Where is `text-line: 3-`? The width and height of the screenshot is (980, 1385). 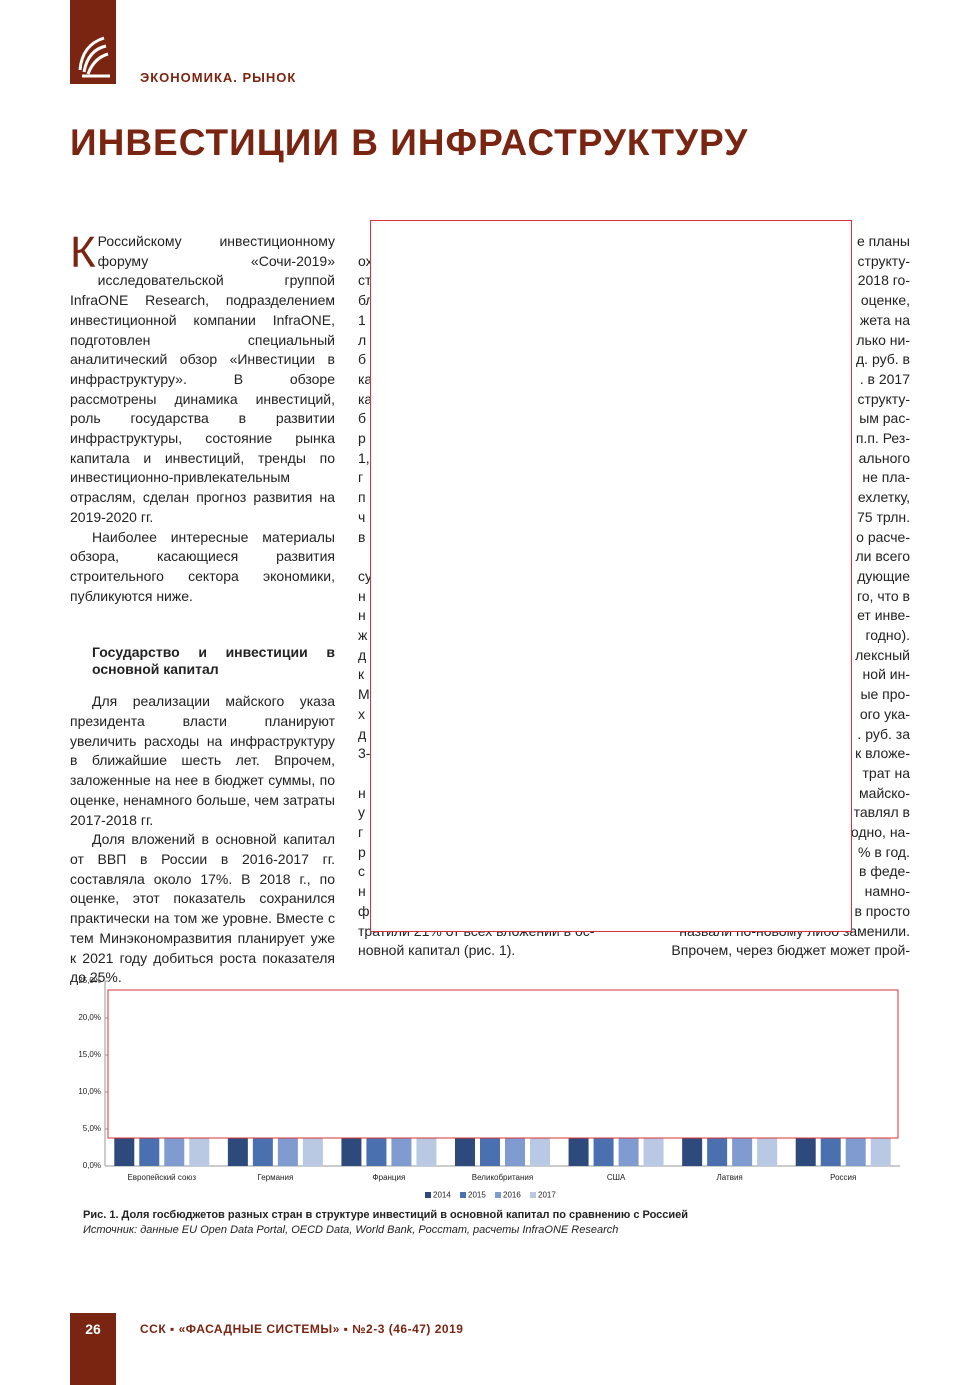 text-line: 3- is located at coordinates (364, 753).